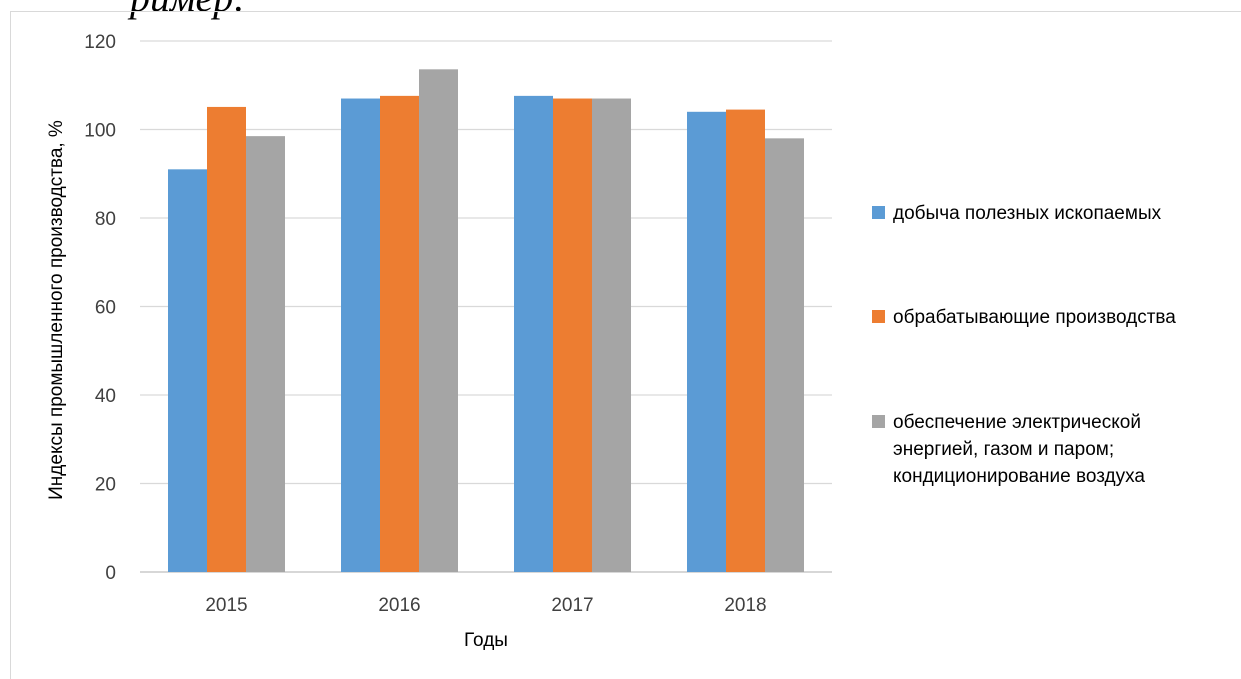 The image size is (1241, 679). I want to click on y-tick-label: 0, so click(110, 573).